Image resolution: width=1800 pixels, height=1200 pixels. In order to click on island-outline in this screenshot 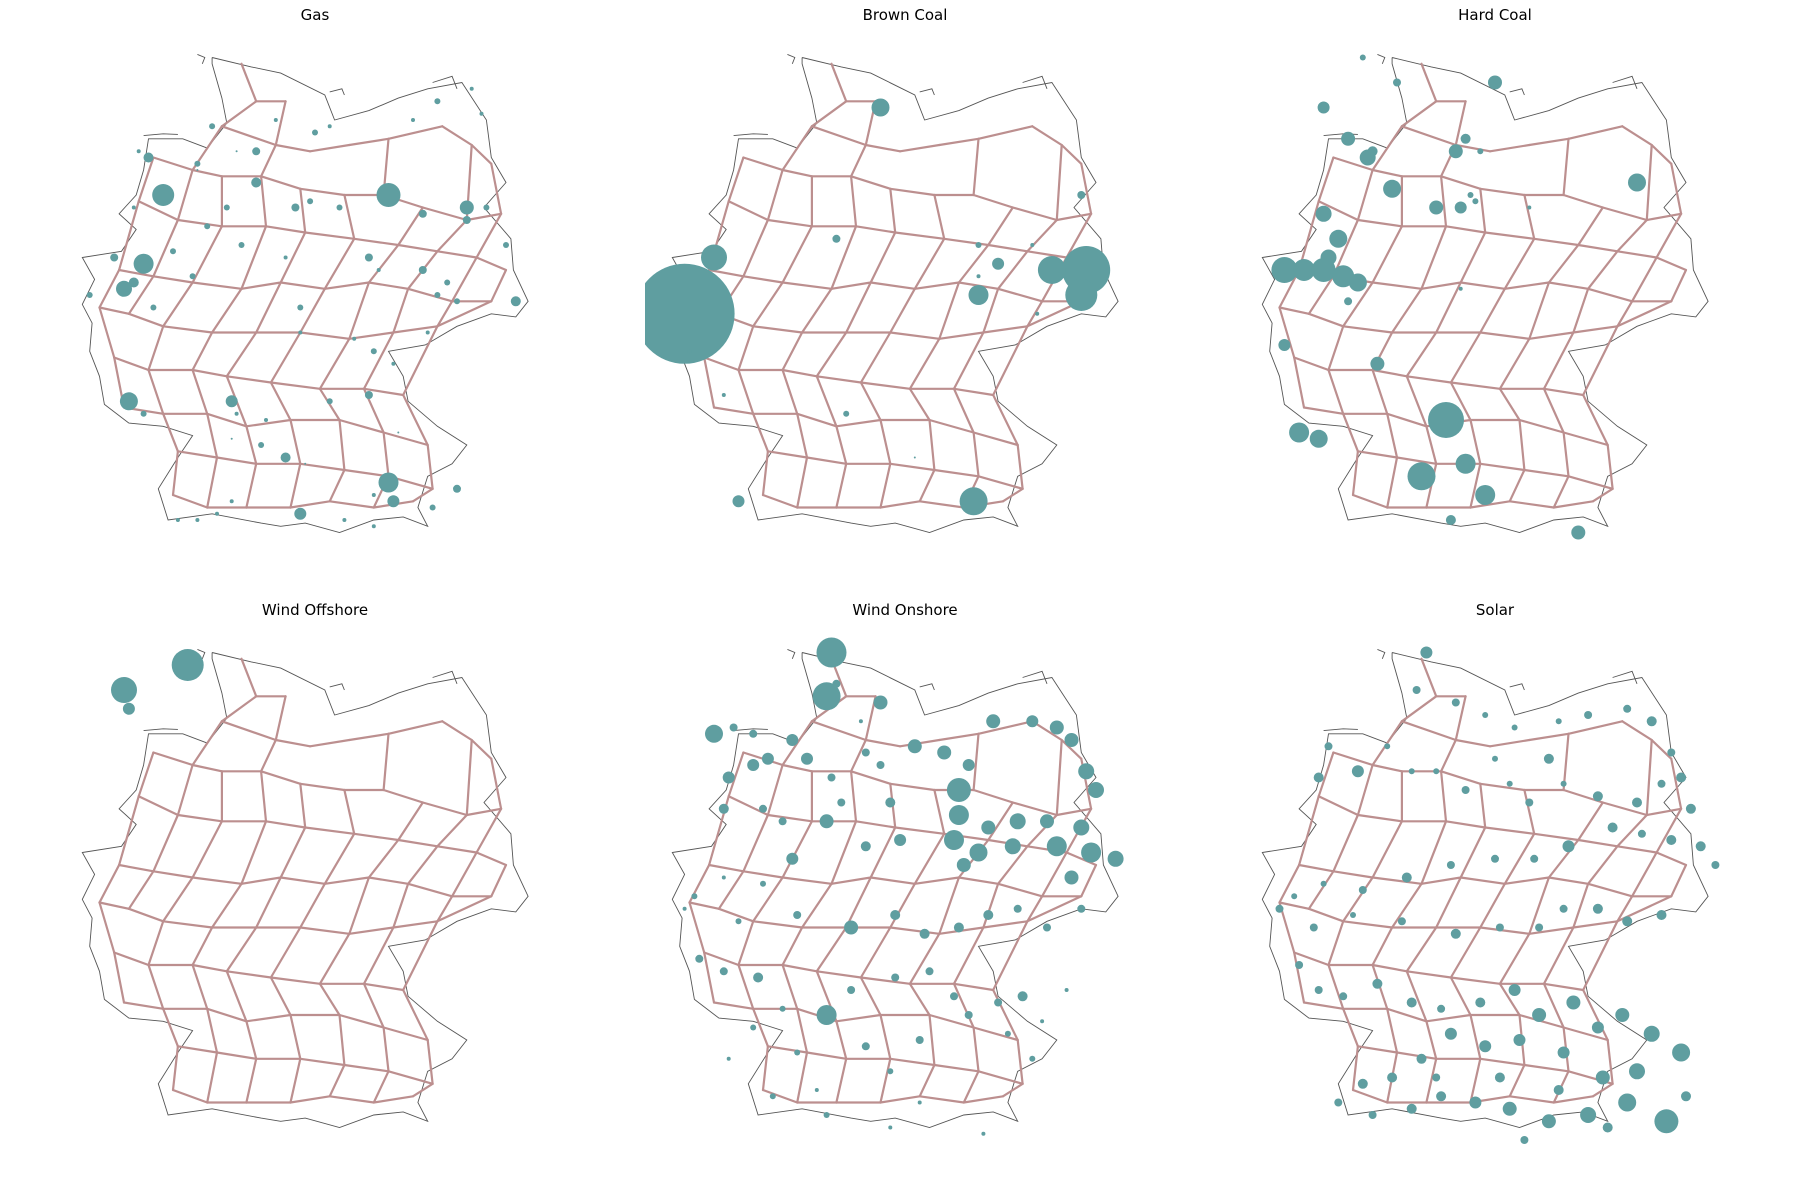, I will do `click(201, 58)`.